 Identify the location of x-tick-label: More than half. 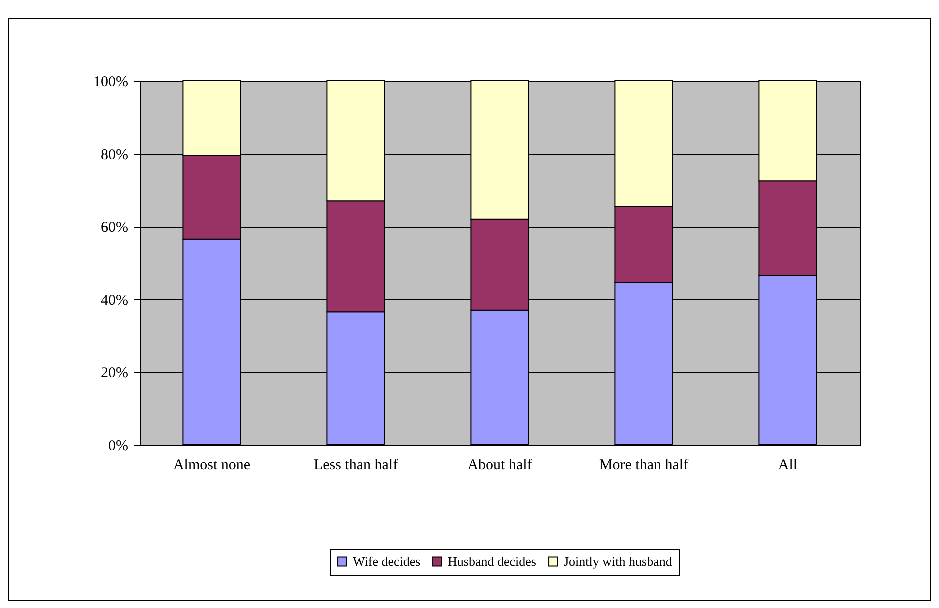
(644, 466).